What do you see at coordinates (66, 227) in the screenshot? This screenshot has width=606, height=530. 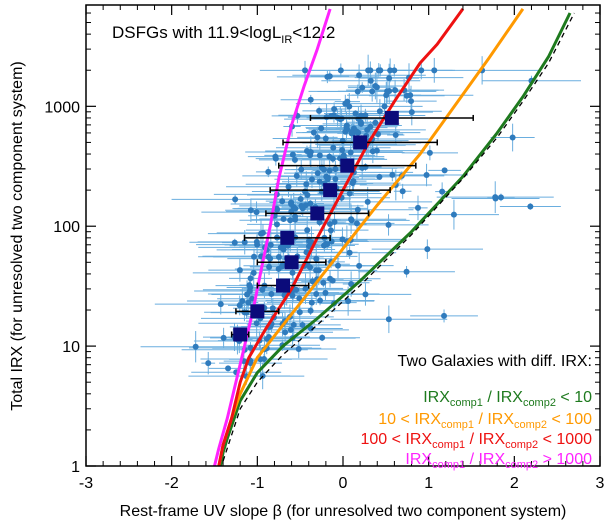 I see `y-tick-label: 100` at bounding box center [66, 227].